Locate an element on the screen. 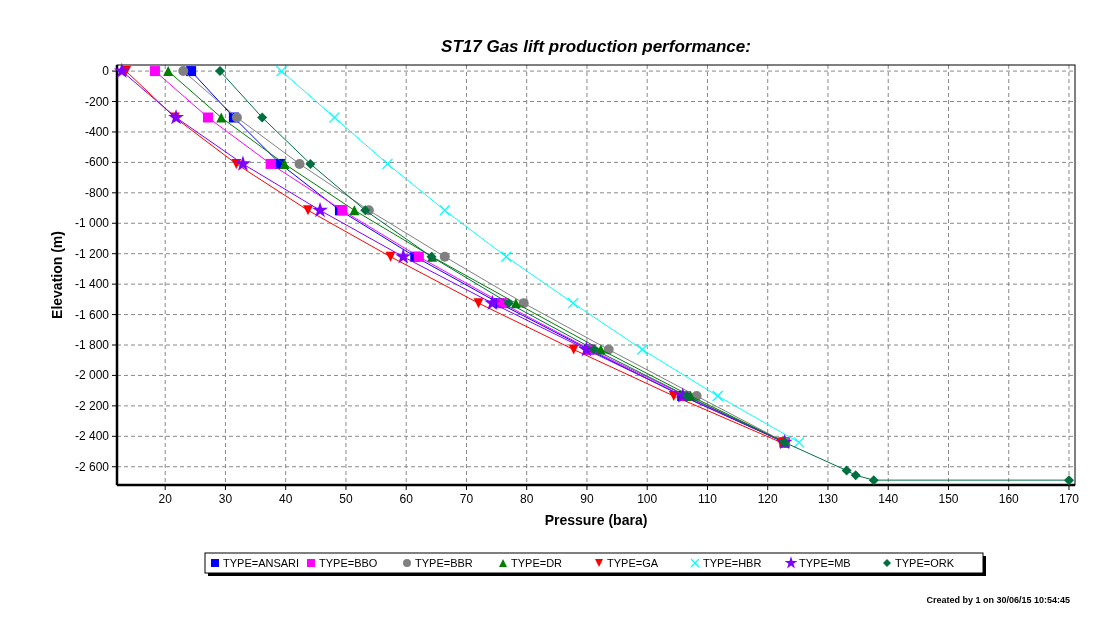  x-tick-label: 30 is located at coordinates (225, 499).